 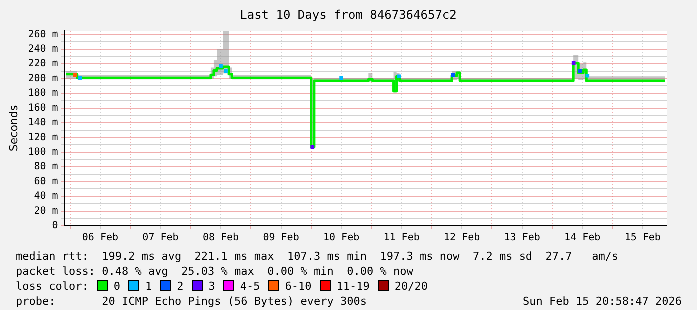 I want to click on x-tick-label: 06 Feb, so click(x=100, y=238).